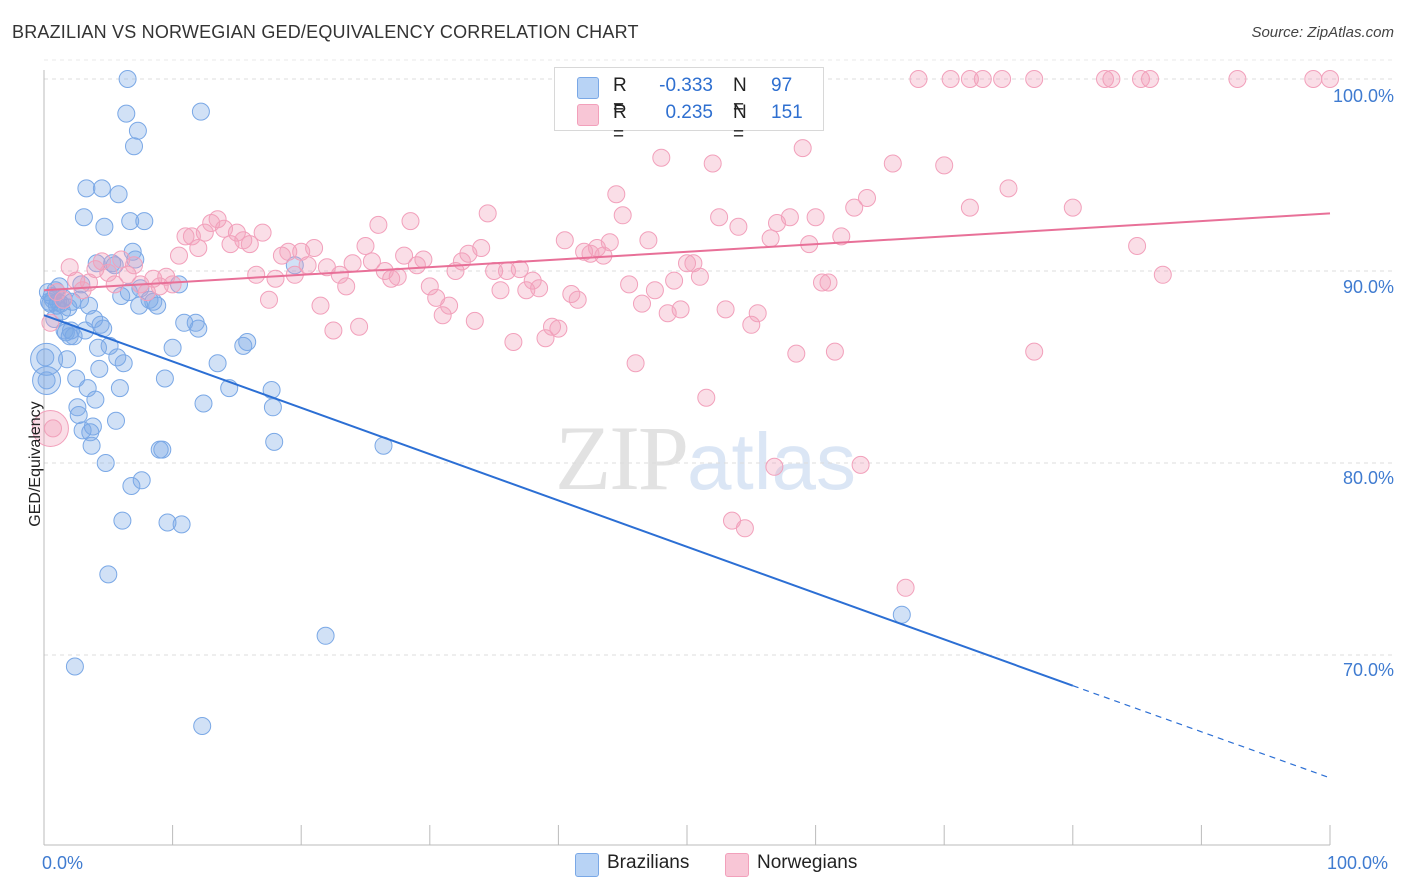 The width and height of the screenshot is (1406, 892). Describe the element at coordinates (705, 458) in the screenshot. I see `watermark: ZIPatlas` at that location.